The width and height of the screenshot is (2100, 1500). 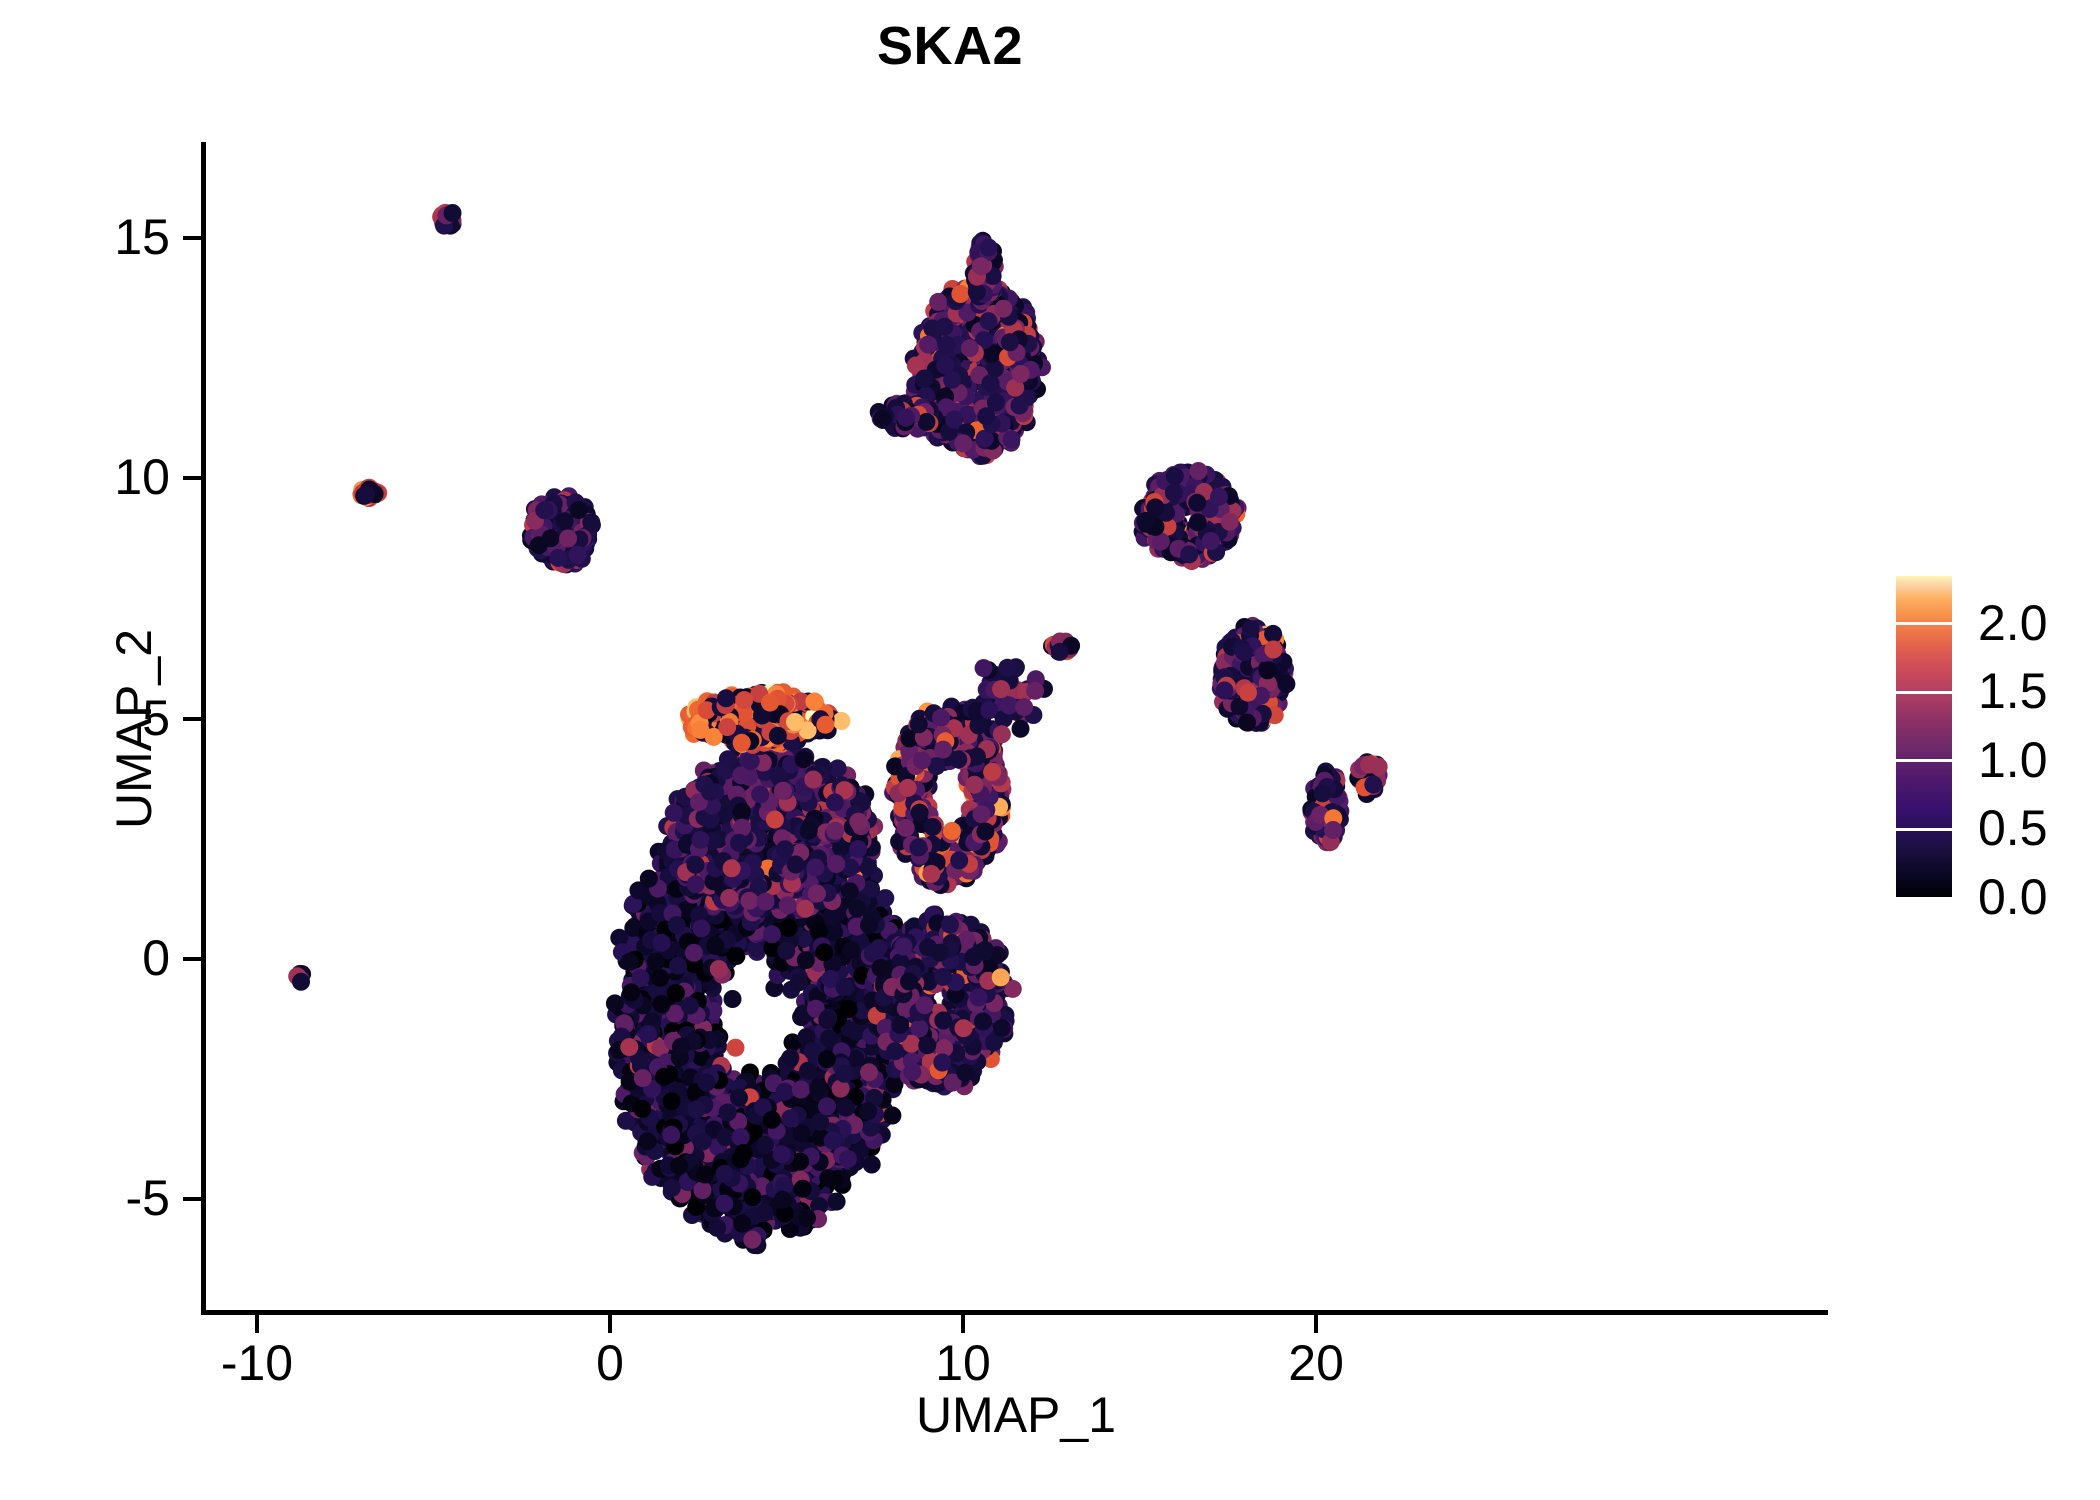 What do you see at coordinates (156, 958) in the screenshot?
I see `y-tick-label: 0` at bounding box center [156, 958].